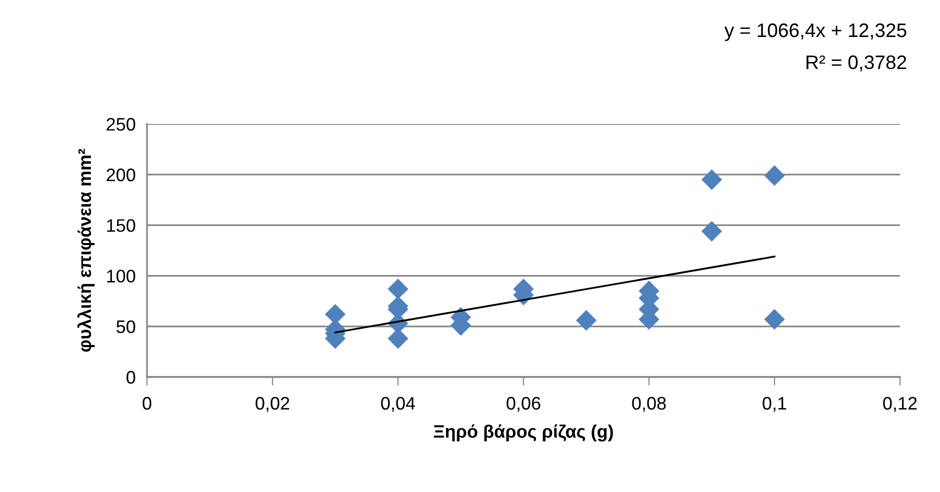  Describe the element at coordinates (856, 63) in the screenshot. I see `text: R² = 0,3782` at that location.